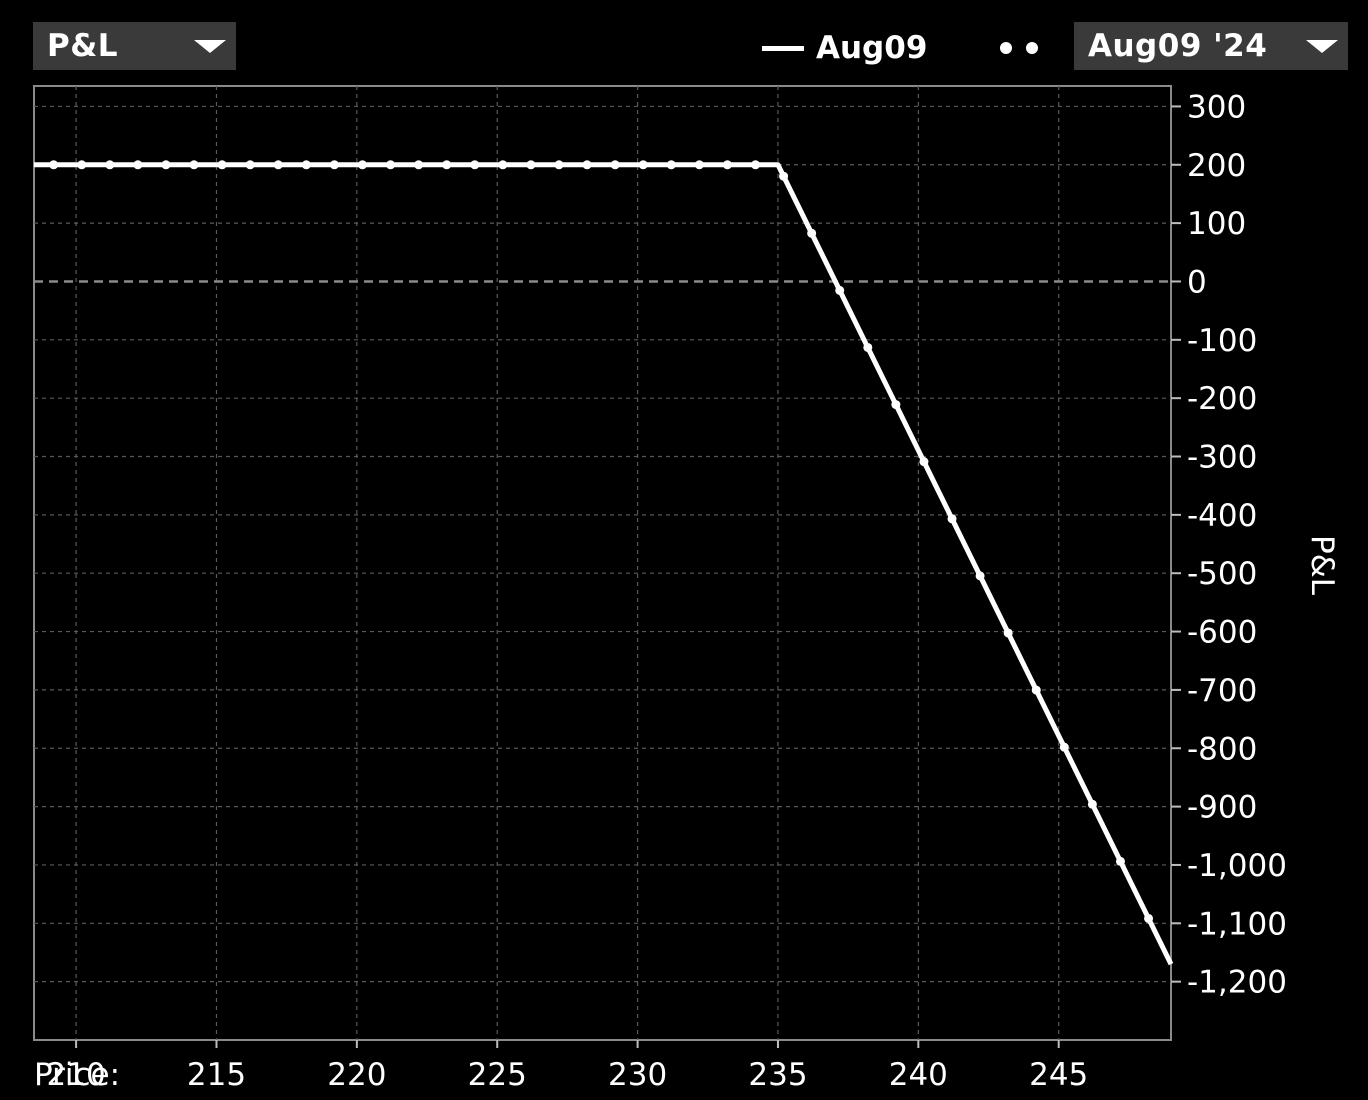  I want to click on date-dropdown: Aug09 '24, so click(1211, 46).